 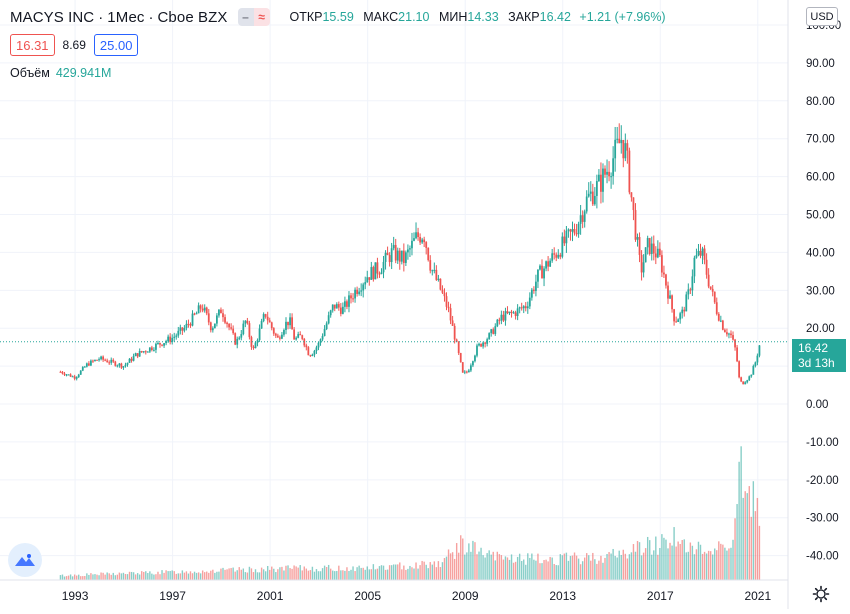 What do you see at coordinates (261, 17) in the screenshot?
I see `compare-wave-icon: ≈` at bounding box center [261, 17].